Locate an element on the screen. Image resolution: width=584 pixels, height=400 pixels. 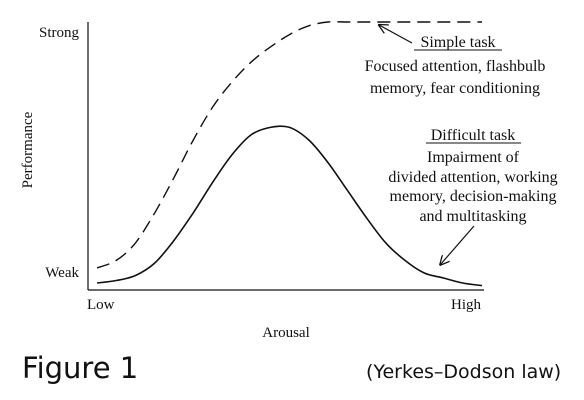
difficult-task-title: Difficult task is located at coordinates (473, 135).